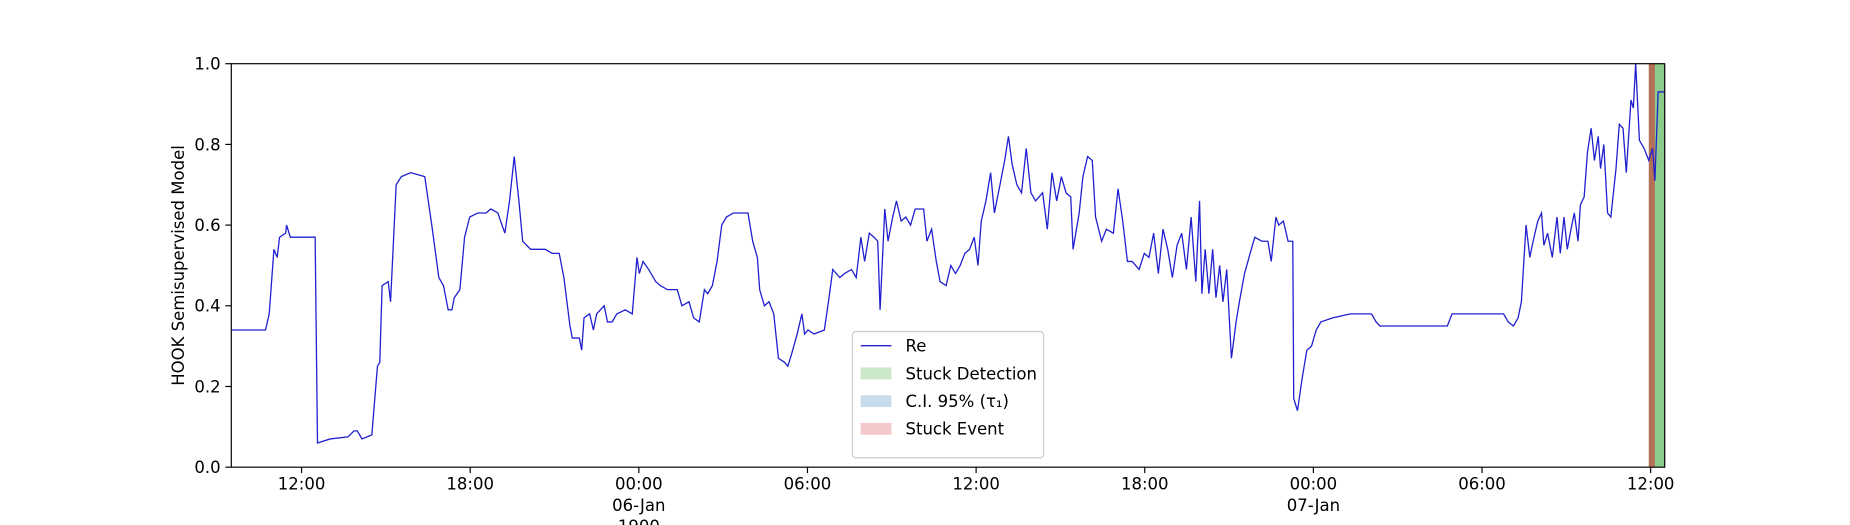  What do you see at coordinates (971, 373) in the screenshot?
I see `legend-label: Stuck Detection` at bounding box center [971, 373].